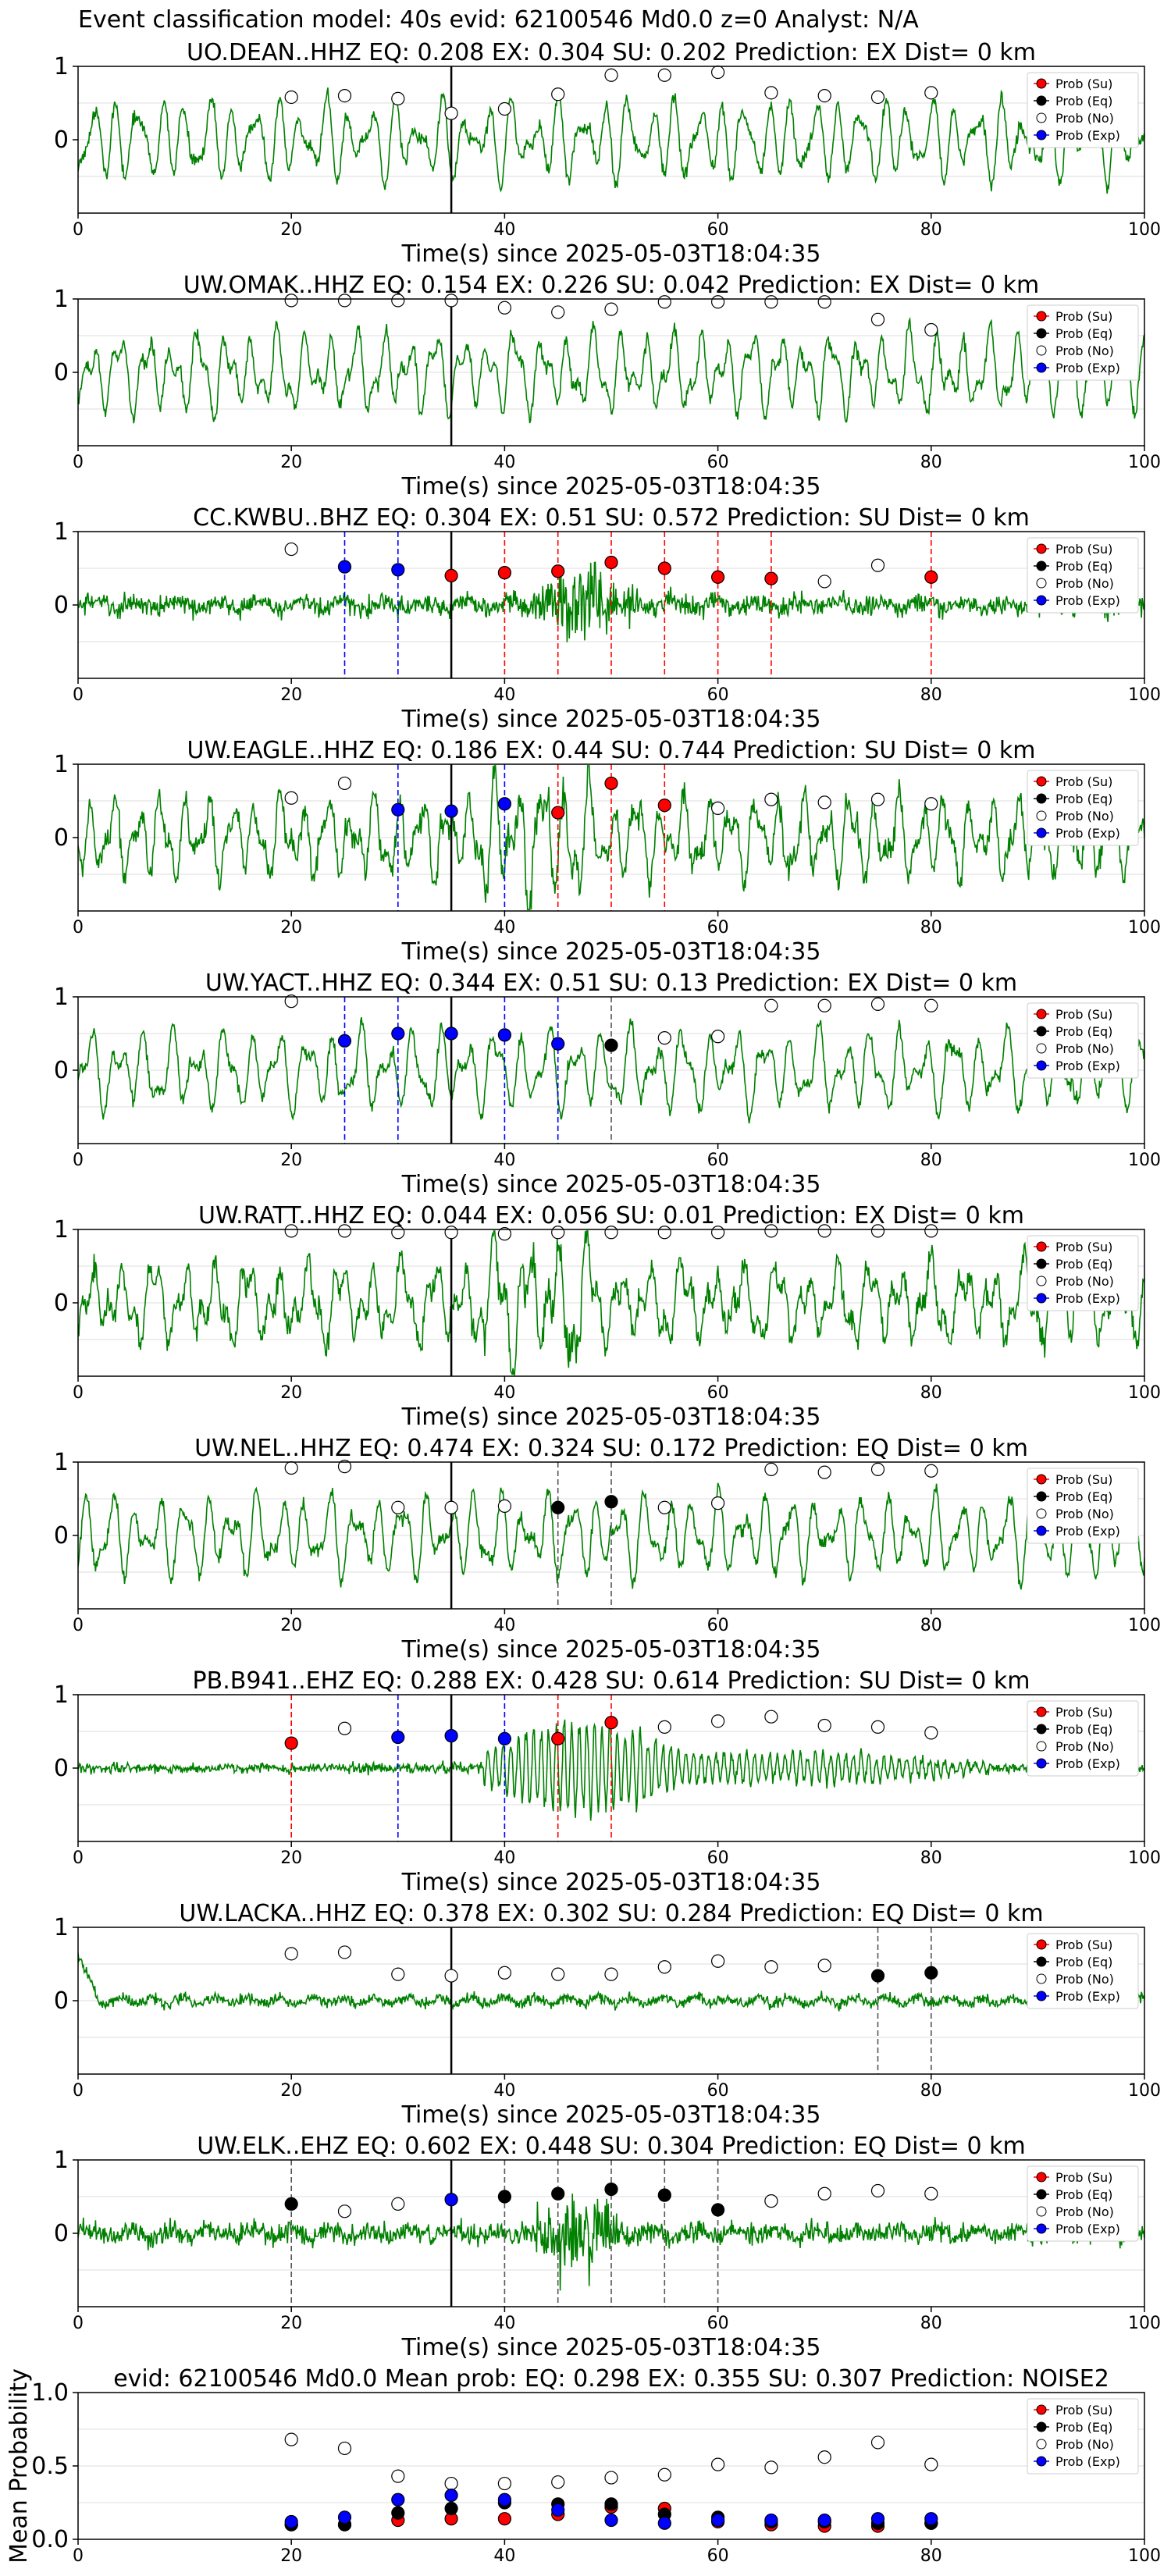 Image resolution: width=1171 pixels, height=2576 pixels. I want to click on x-tick-label: 0, so click(78, 1160).